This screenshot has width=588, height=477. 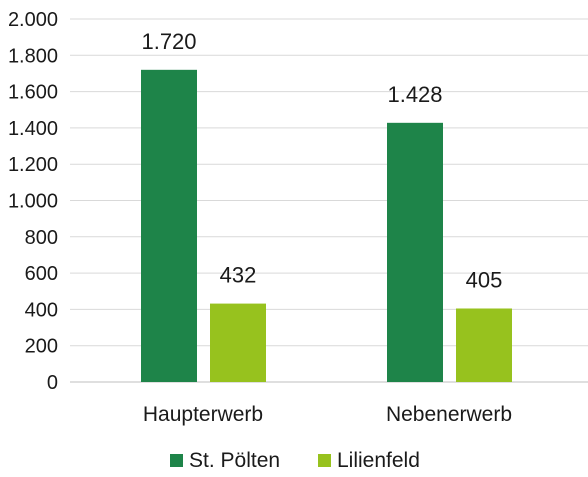 What do you see at coordinates (415, 252) in the screenshot?
I see `bar-st-poelten-nebenerwerb` at bounding box center [415, 252].